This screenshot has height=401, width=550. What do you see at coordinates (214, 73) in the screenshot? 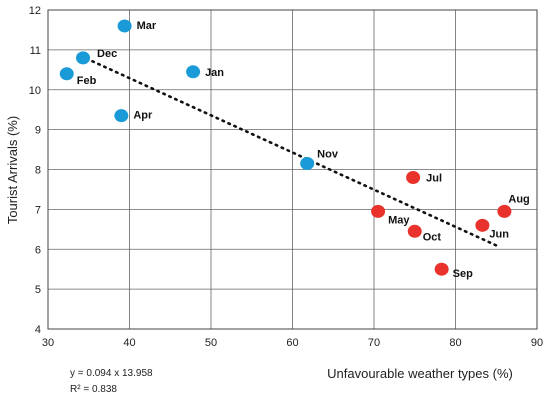
I see `point-label-jan: Jan` at bounding box center [214, 73].